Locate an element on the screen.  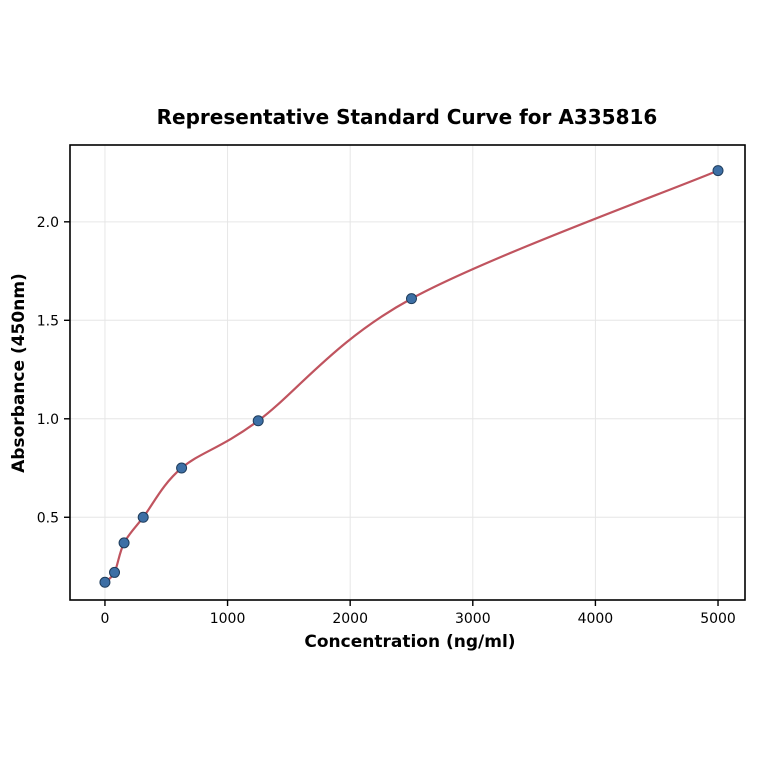
y-tick-label: 2.0 is located at coordinates (48, 223).